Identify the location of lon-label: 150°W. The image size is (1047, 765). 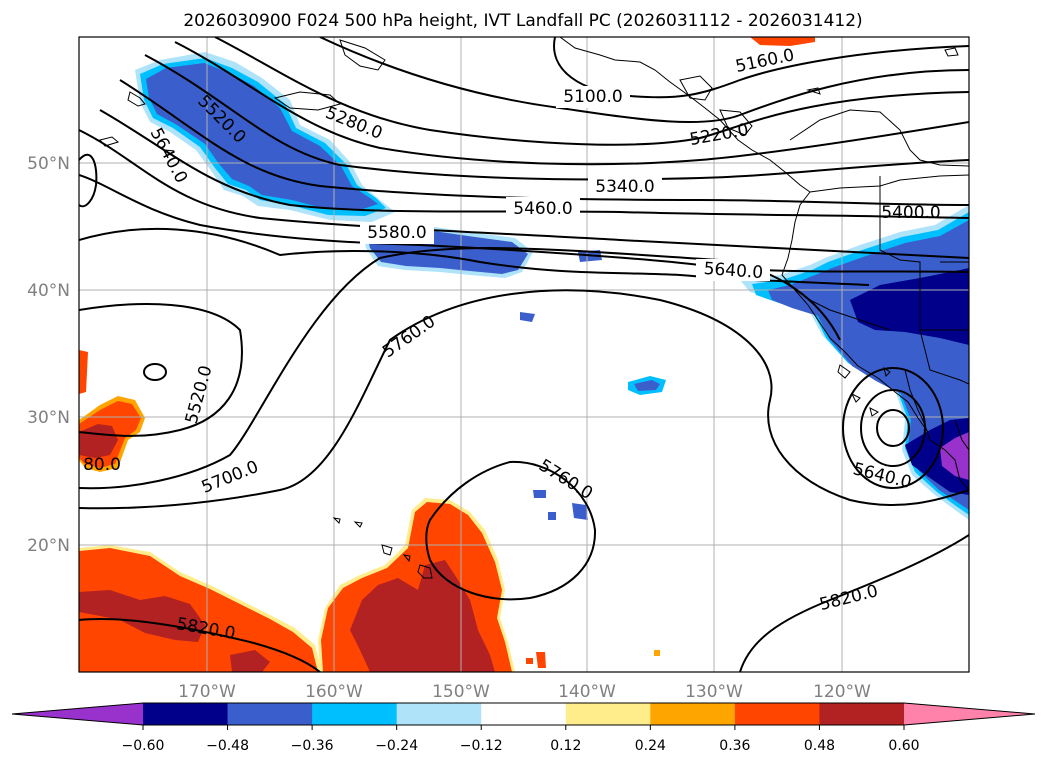
(461, 692).